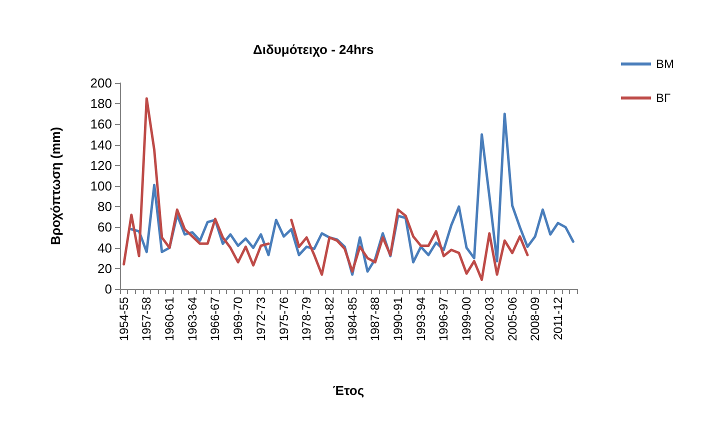 The image size is (727, 430). I want to click on y-tick-label: 100, so click(101, 186).